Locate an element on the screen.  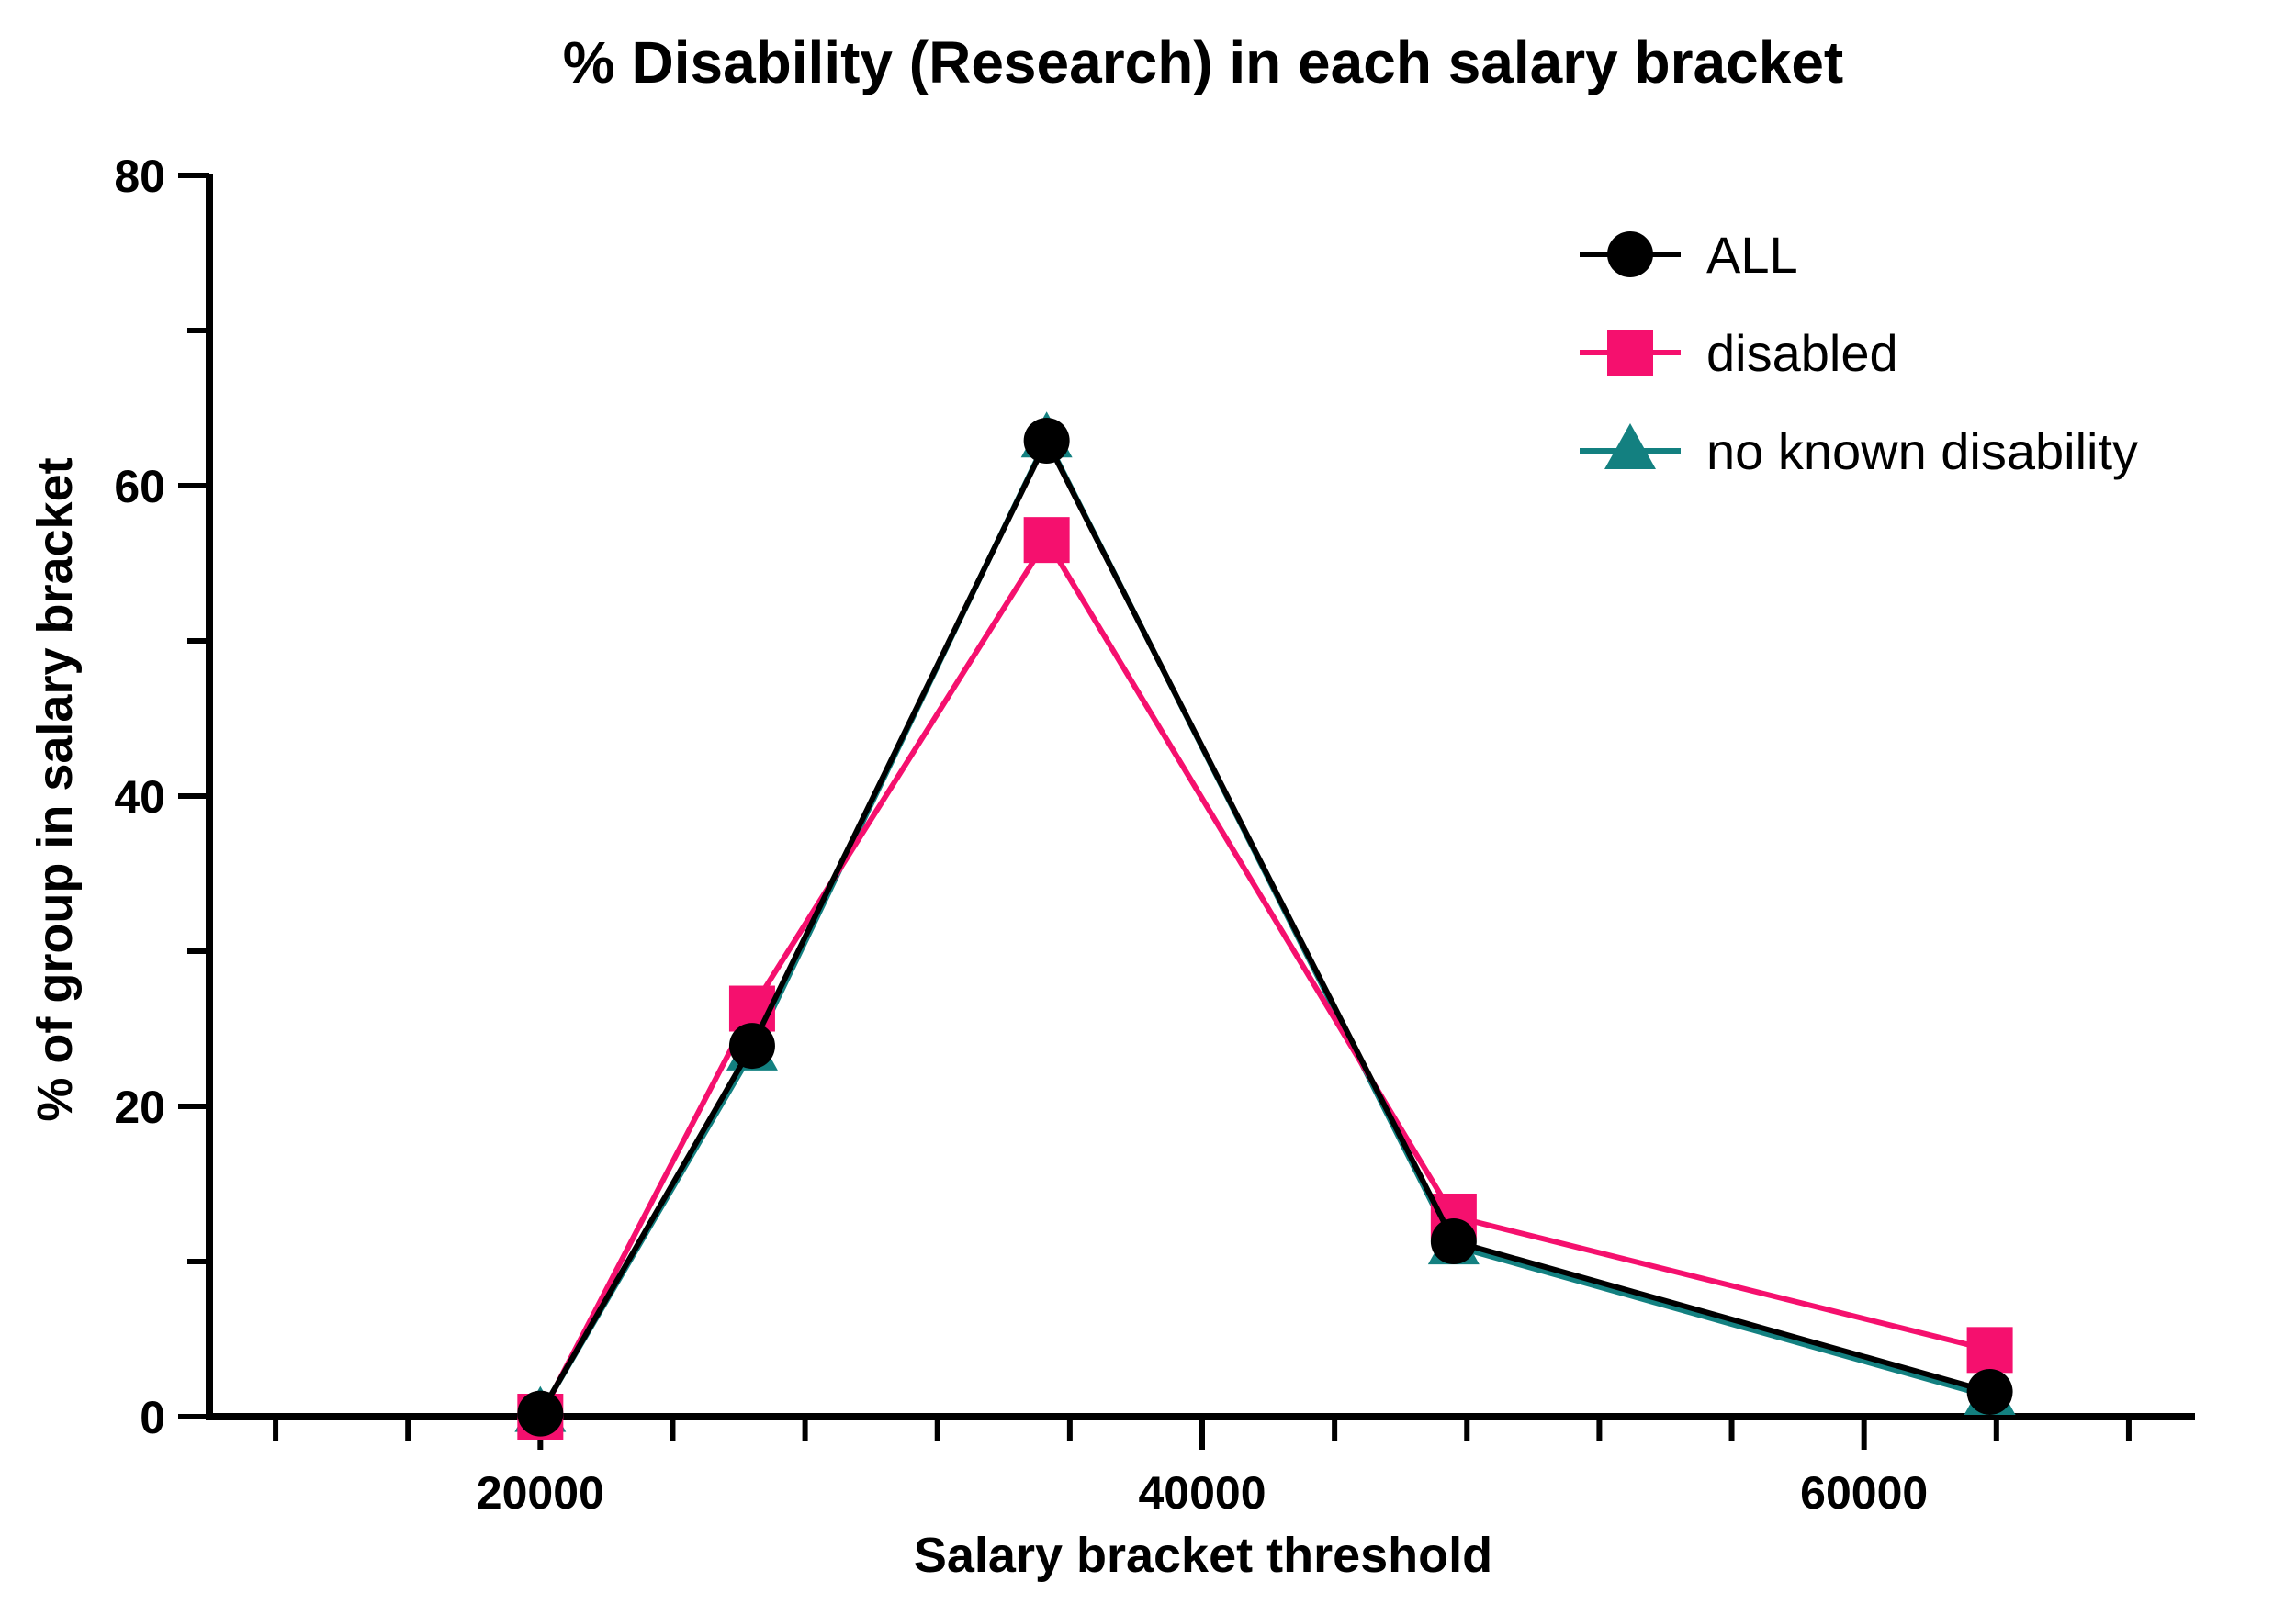
legend-label: disabled is located at coordinates (1802, 353).